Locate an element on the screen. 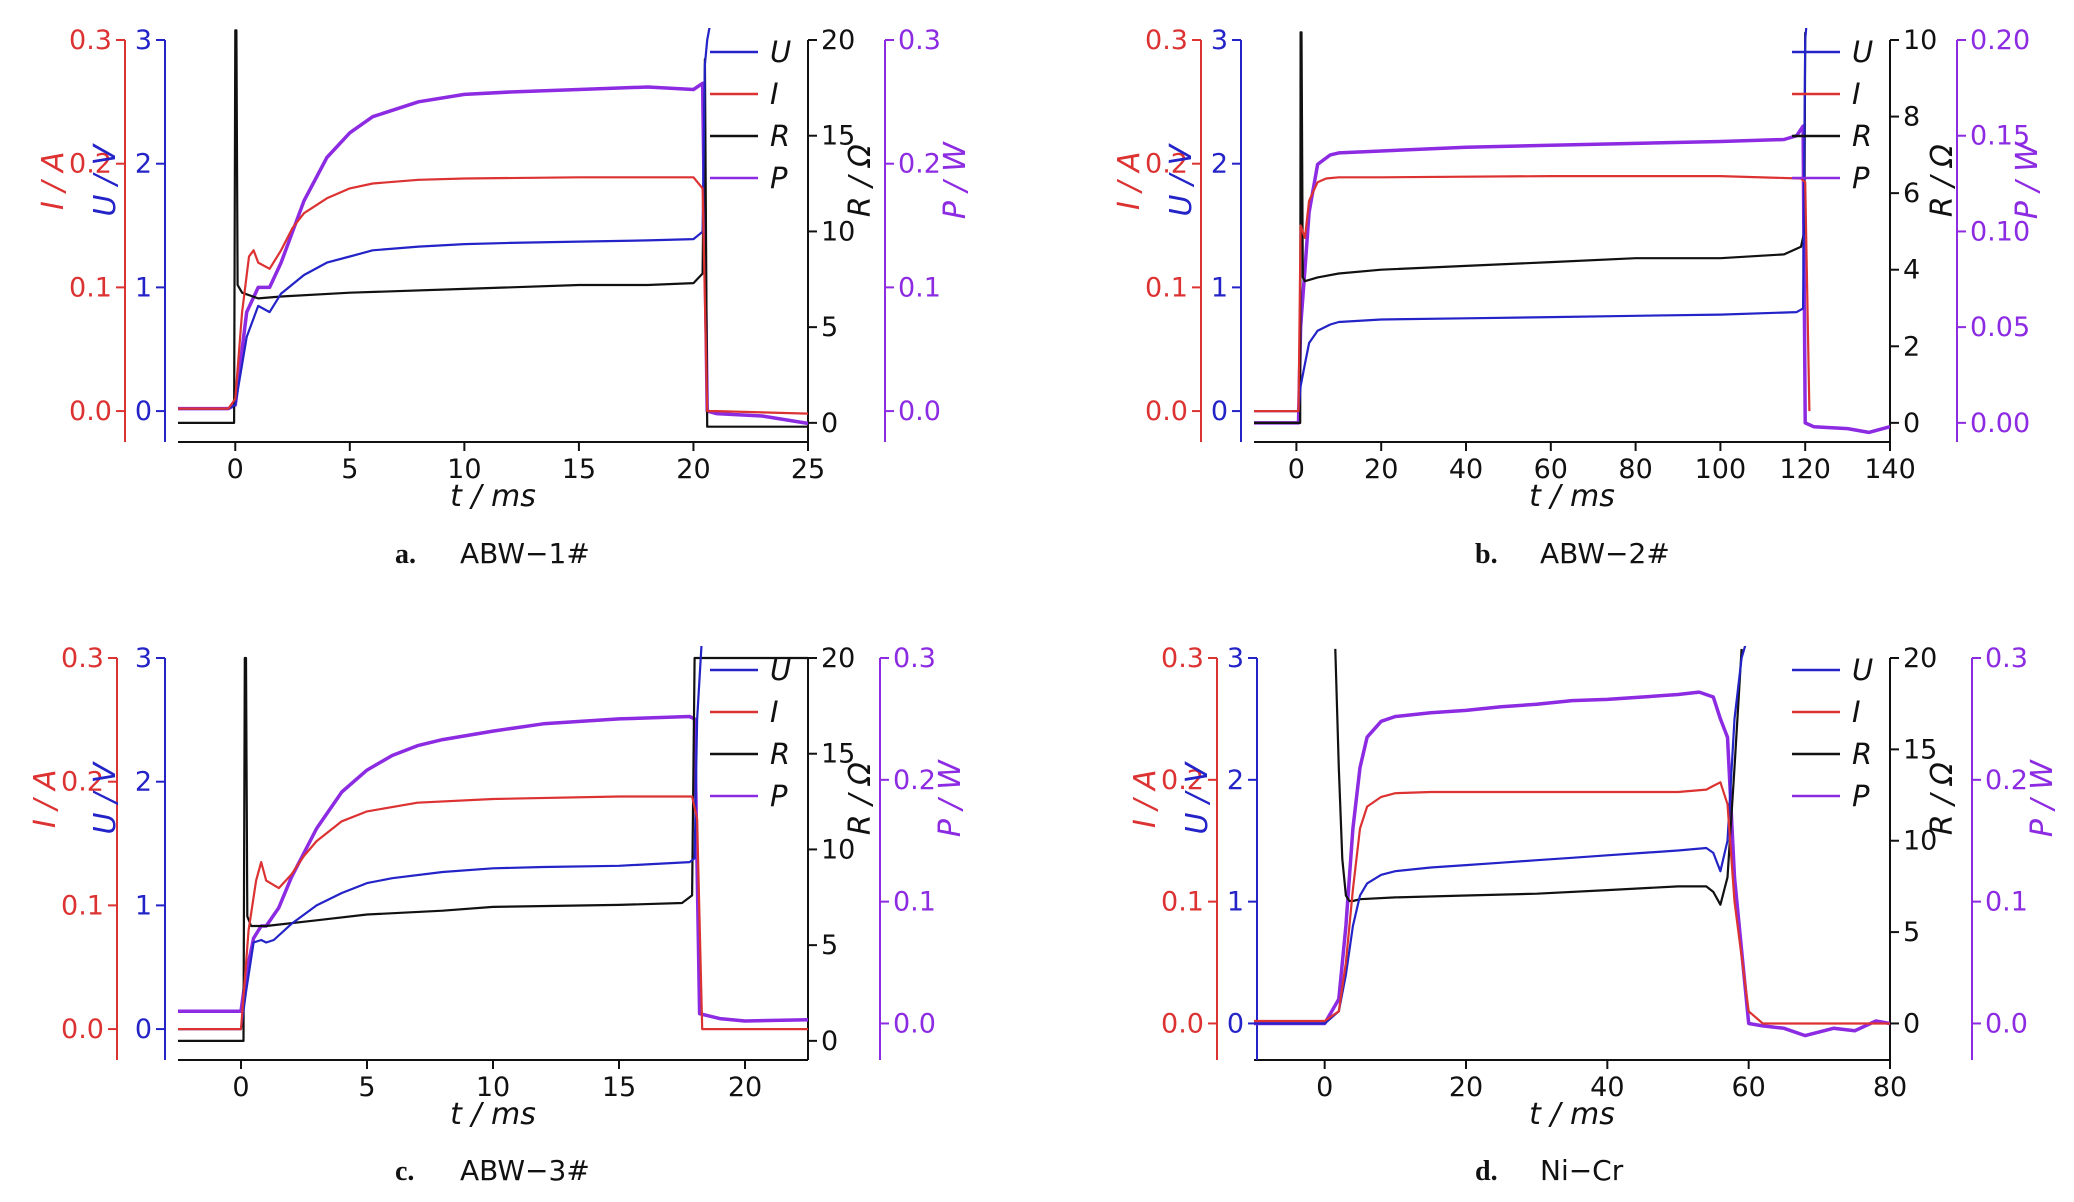 Image resolution: width=2074 pixels, height=1202 pixels. caption-letter: a. is located at coordinates (405, 554).